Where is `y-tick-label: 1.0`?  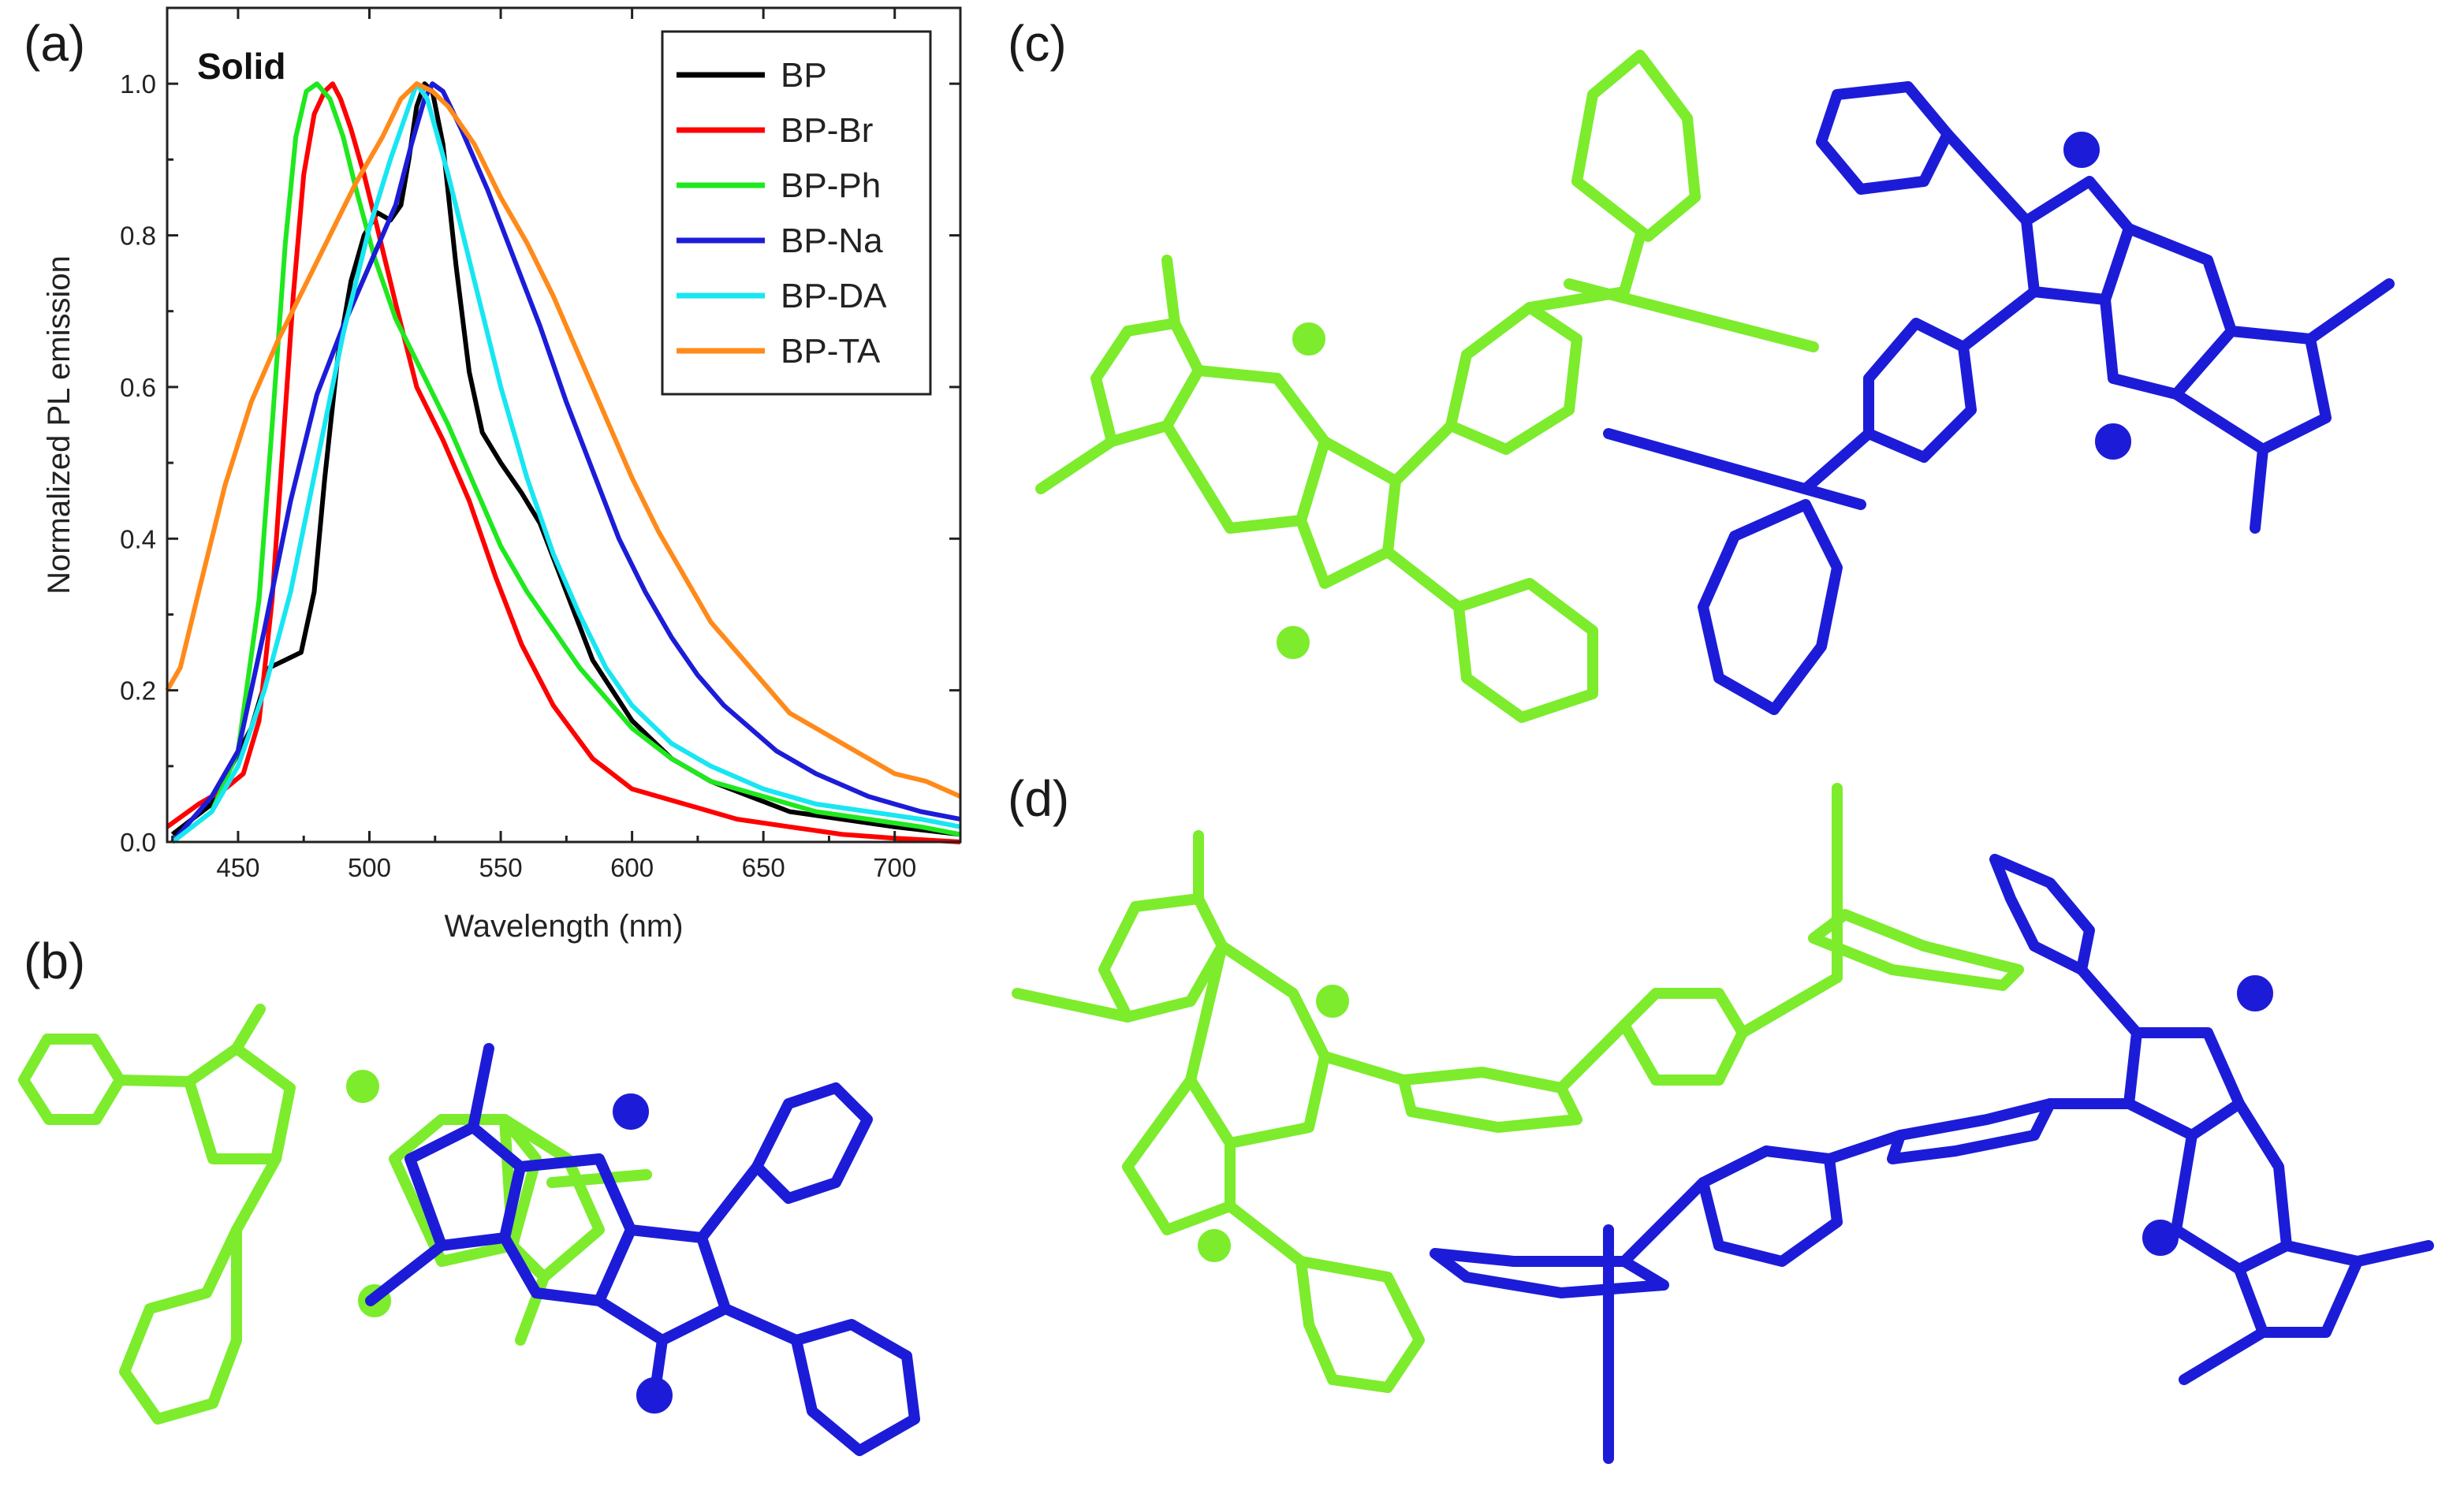
y-tick-label: 1.0 is located at coordinates (138, 84).